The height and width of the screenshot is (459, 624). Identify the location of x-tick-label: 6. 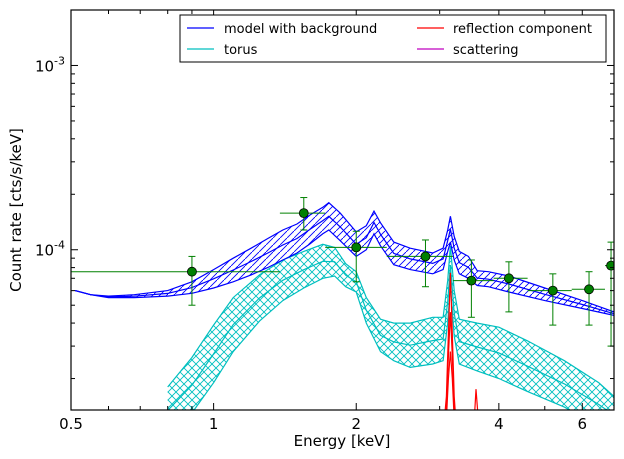
(583, 424).